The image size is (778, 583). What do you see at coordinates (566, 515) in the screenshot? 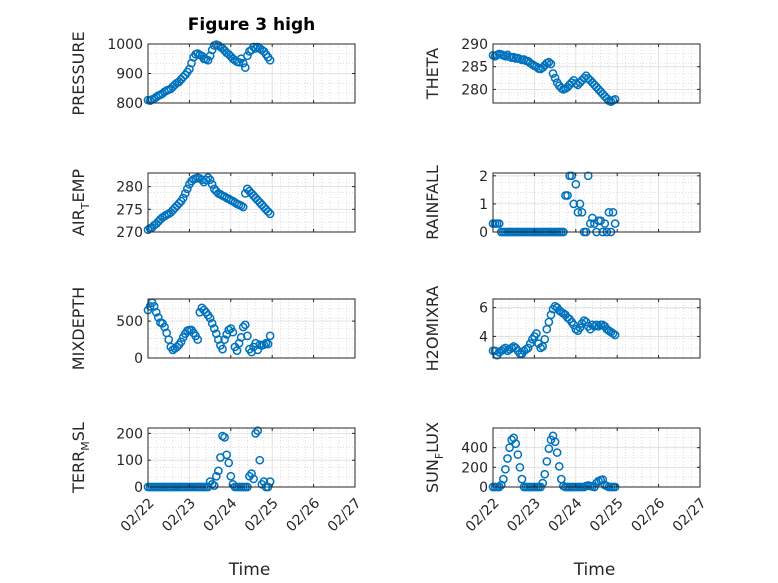
I see `x-tick-label: 02/24` at bounding box center [566, 515].